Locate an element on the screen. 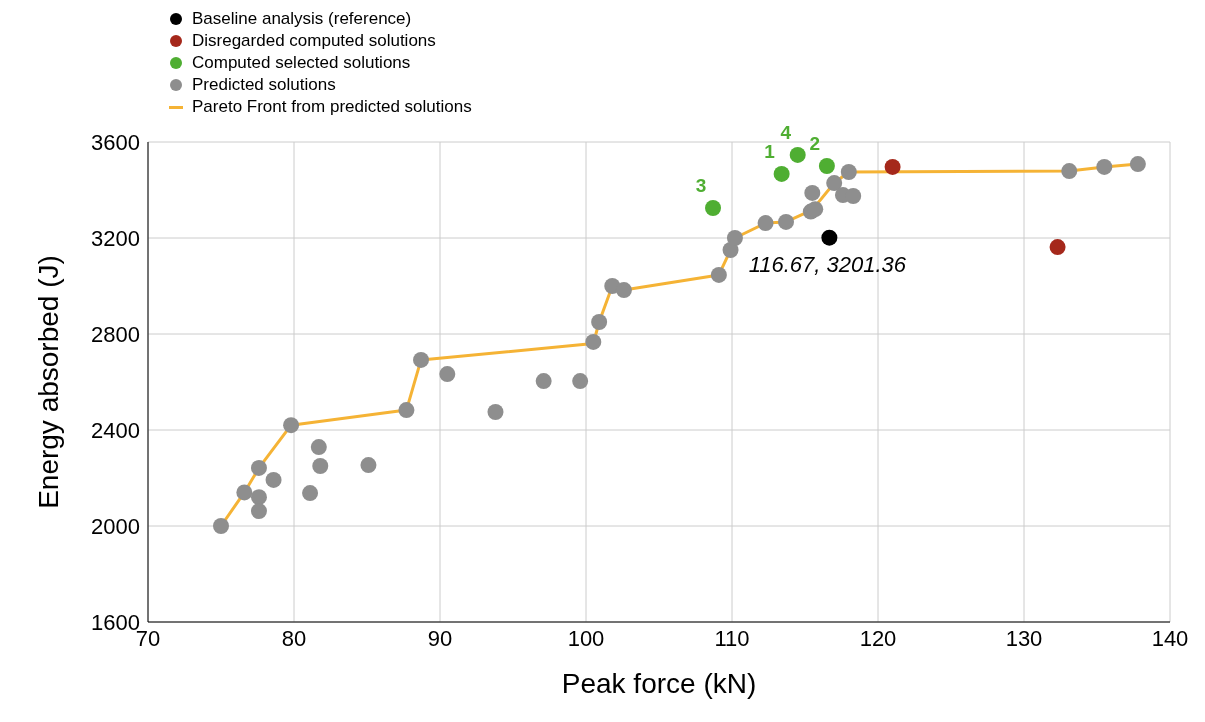 The width and height of the screenshot is (1205, 722). x-tick-label: 80 is located at coordinates (294, 638).